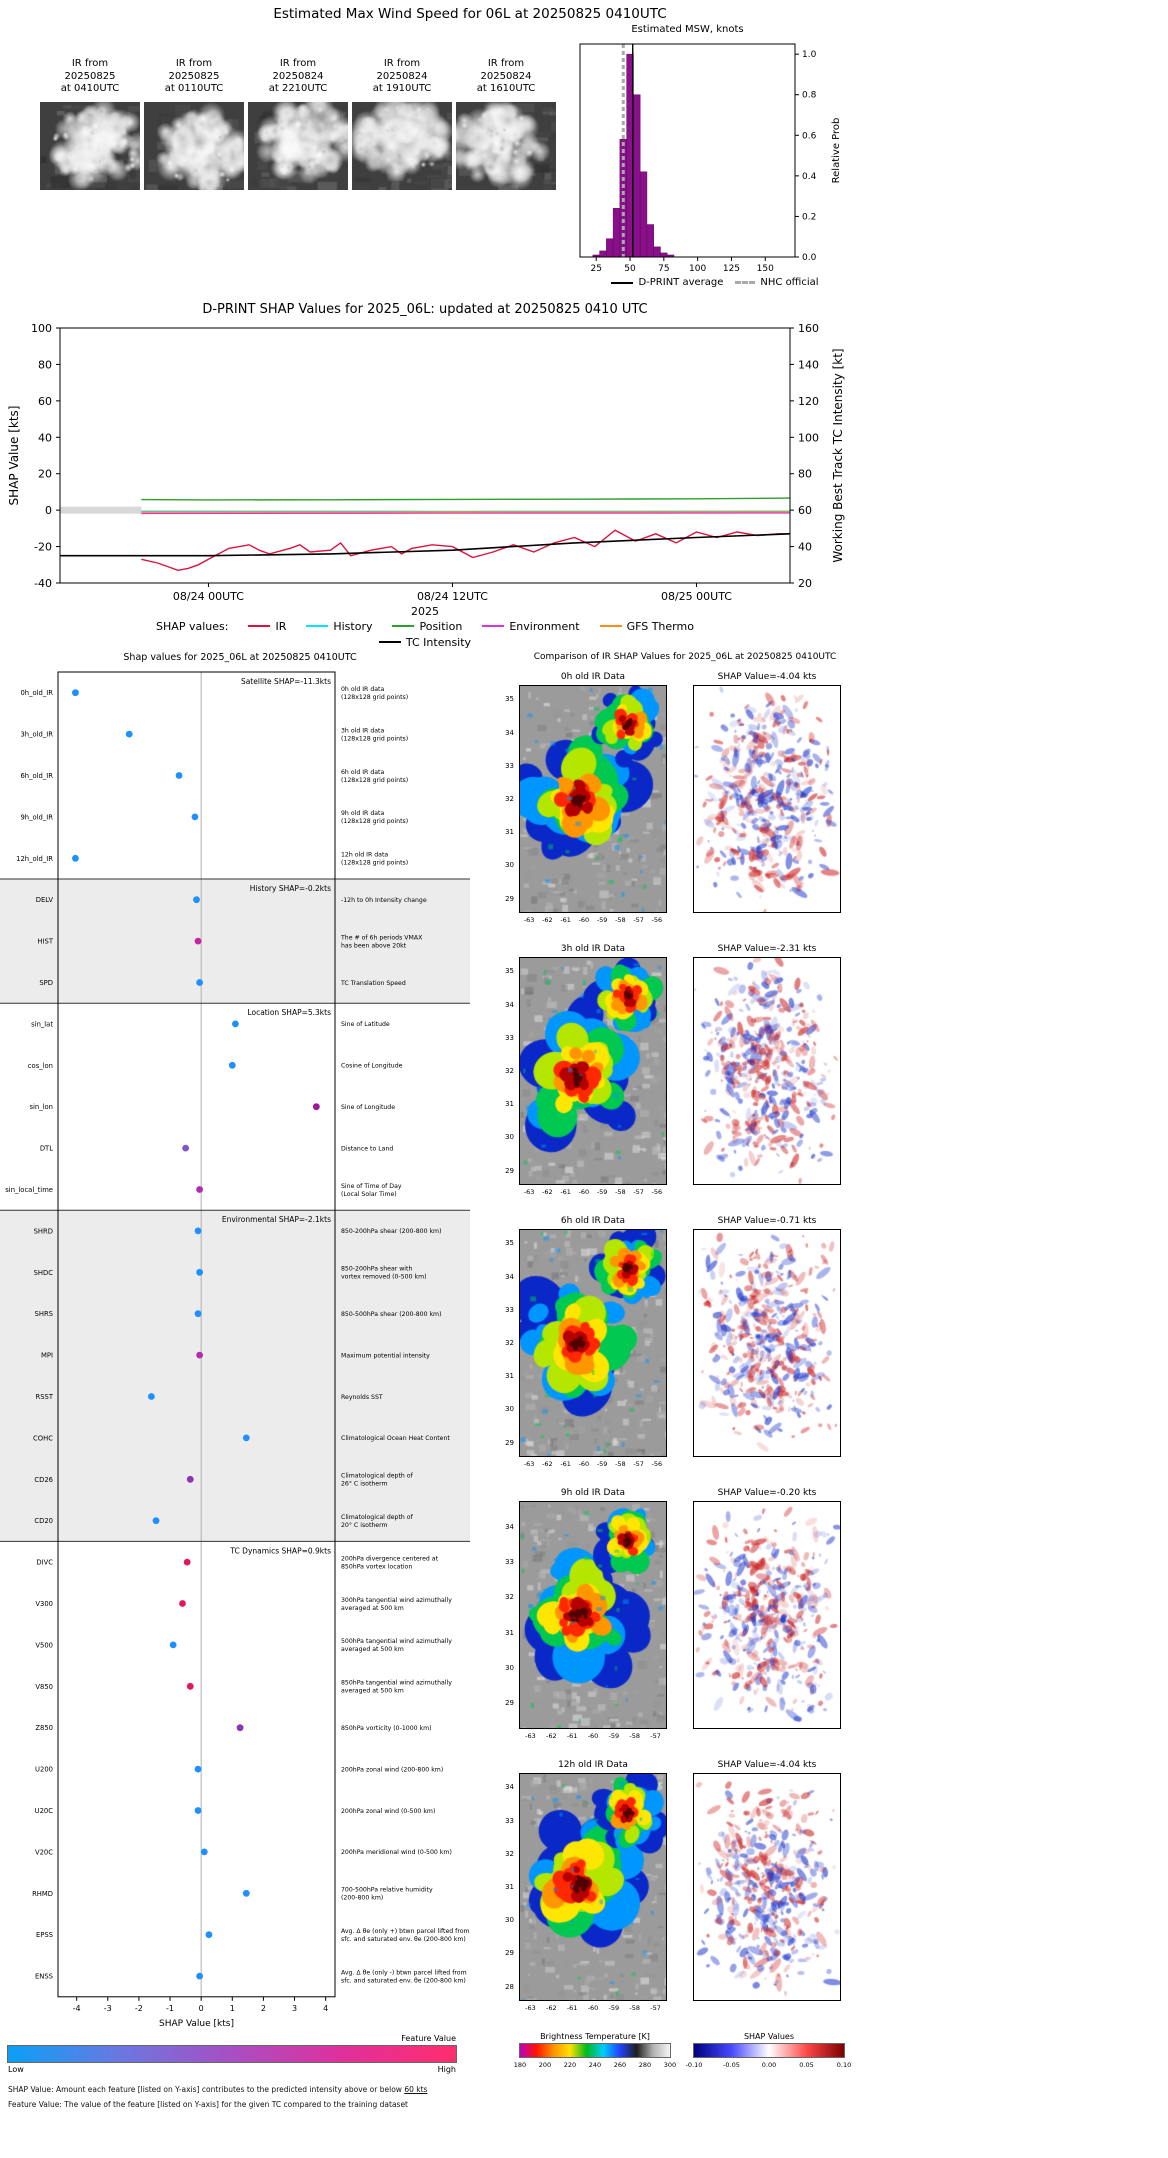 The height and width of the screenshot is (2158, 1168). I want to click on msw-histogram-legend: D-PRINT average NHC official, so click(715, 282).